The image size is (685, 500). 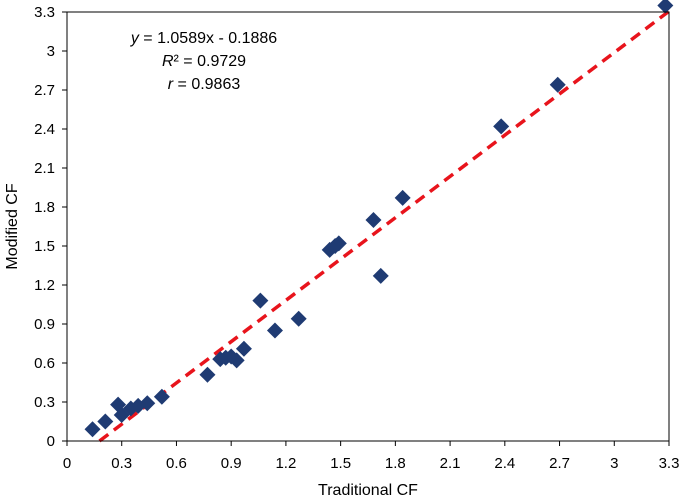 What do you see at coordinates (669, 463) in the screenshot?
I see `x-tick-label: 3.3` at bounding box center [669, 463].